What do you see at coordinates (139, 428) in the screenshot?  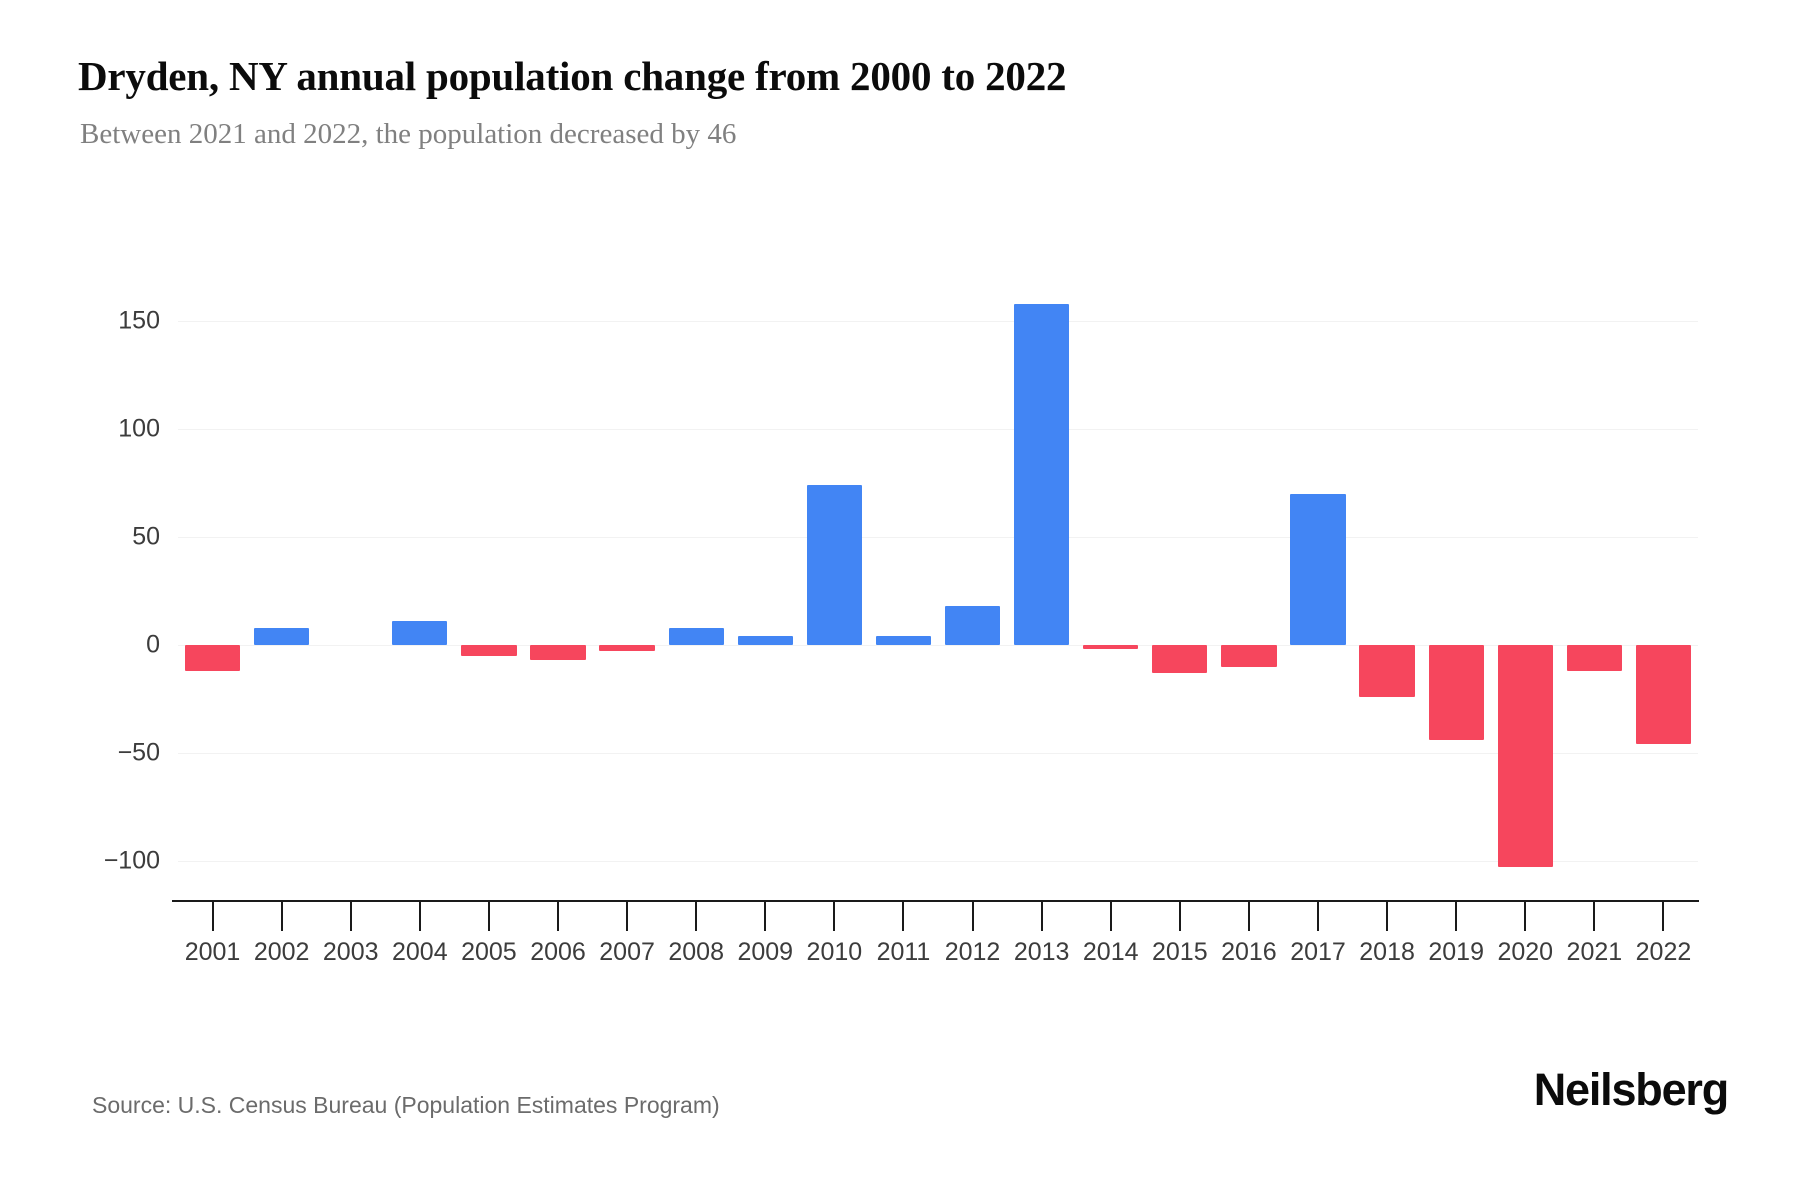 I see `y-axis-tick-label: 100` at bounding box center [139, 428].